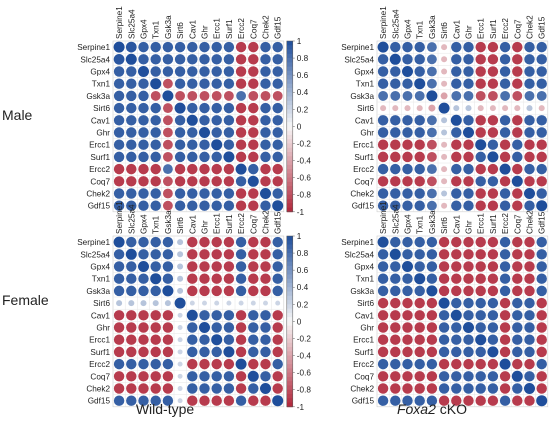 The image size is (550, 424). What do you see at coordinates (99, 364) in the screenshot?
I see `gene-row-label: Ercc2` at bounding box center [99, 364].